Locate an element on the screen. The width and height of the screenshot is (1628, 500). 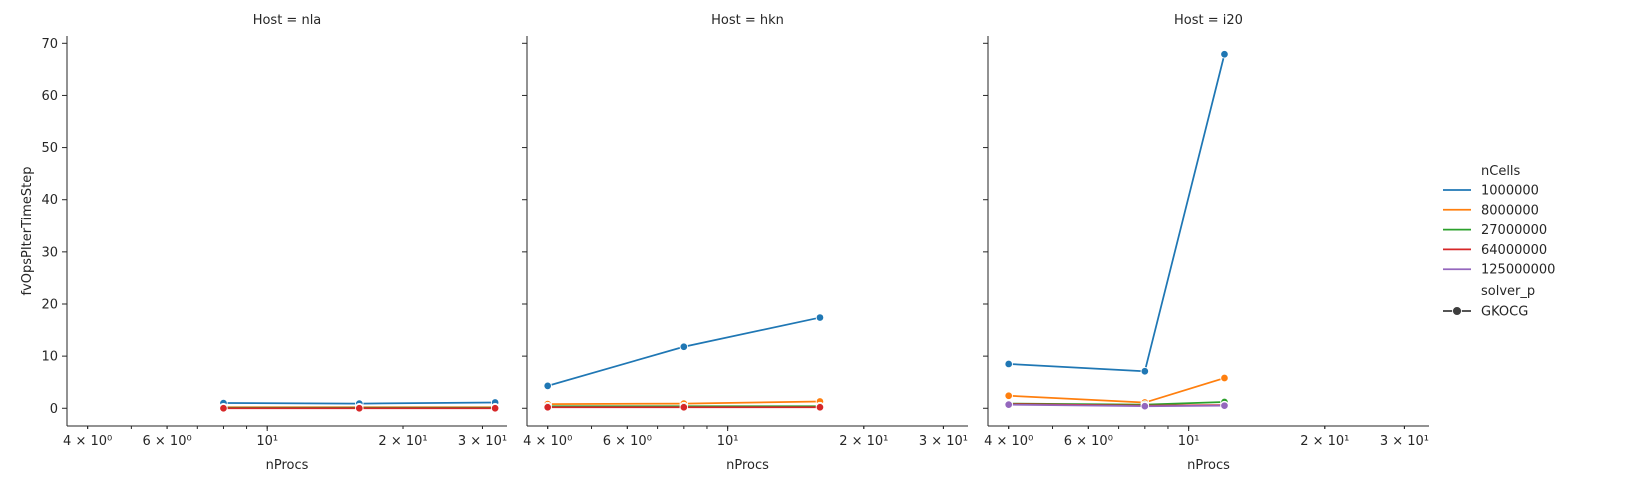
legend-entry: 64000000 is located at coordinates (1514, 250).